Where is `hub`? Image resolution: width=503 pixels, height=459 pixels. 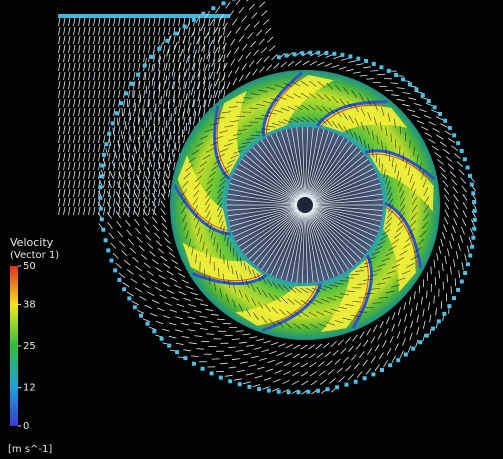 hub is located at coordinates (305, 205).